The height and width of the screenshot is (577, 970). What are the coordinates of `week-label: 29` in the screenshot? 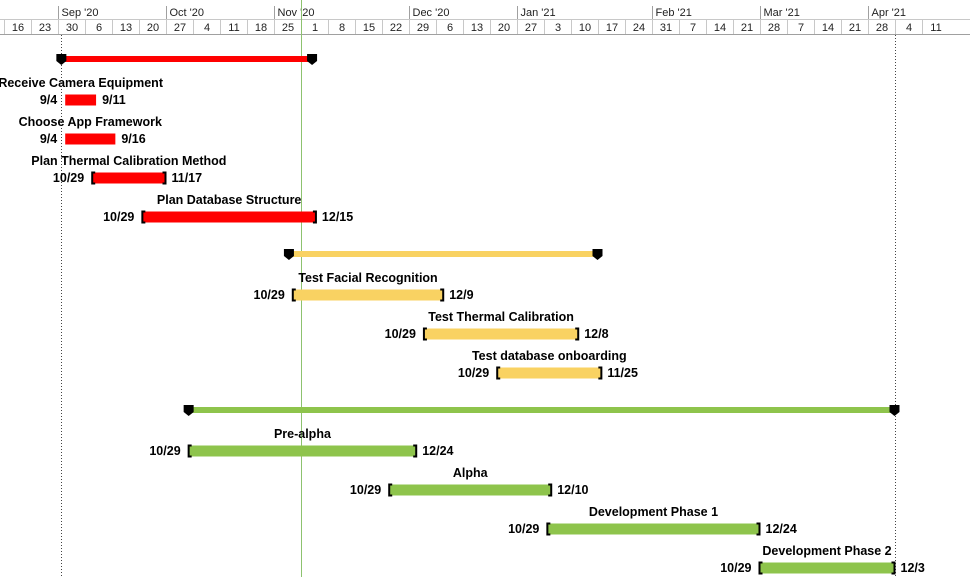 It's located at (423, 28).